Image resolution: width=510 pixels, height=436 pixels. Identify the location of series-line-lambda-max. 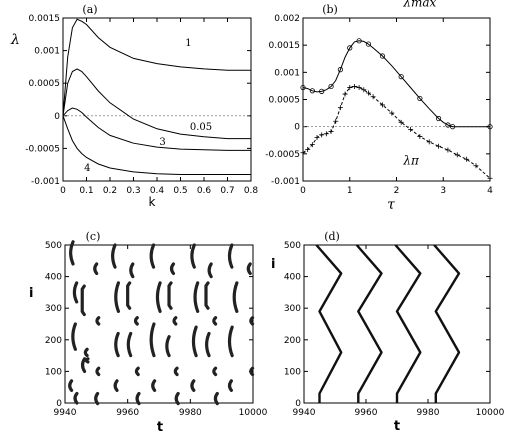
(396, 84).